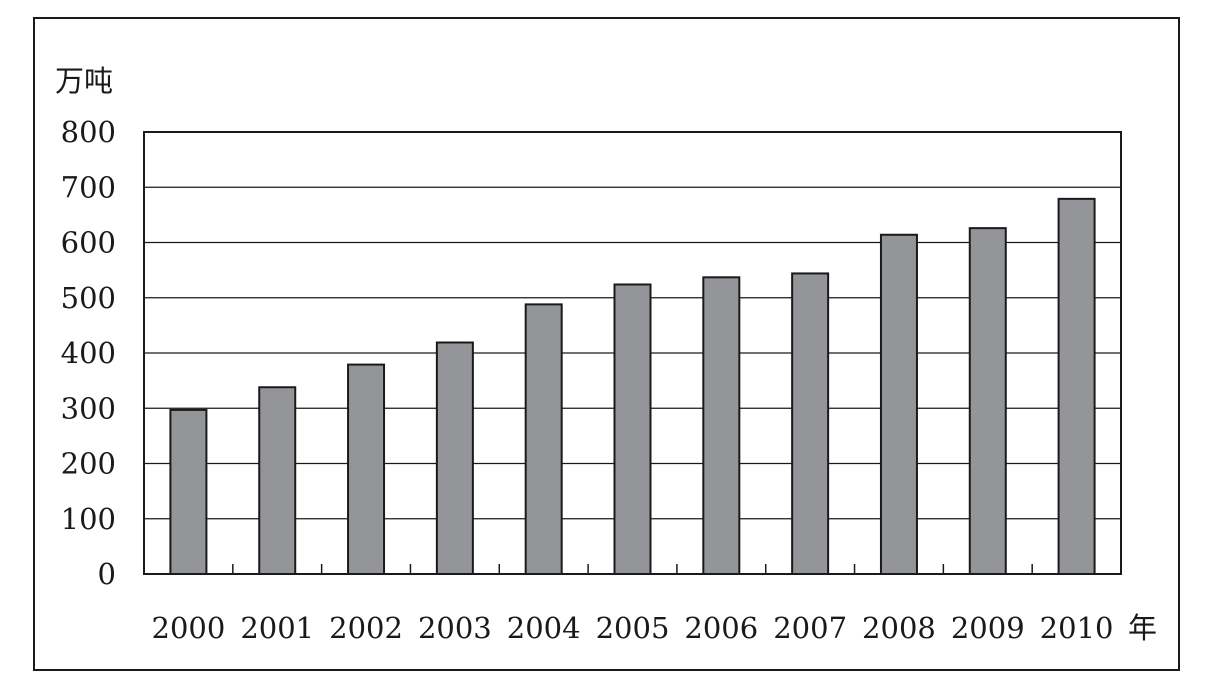 The height and width of the screenshot is (693, 1210). I want to click on y-tick-label: 500, so click(88, 298).